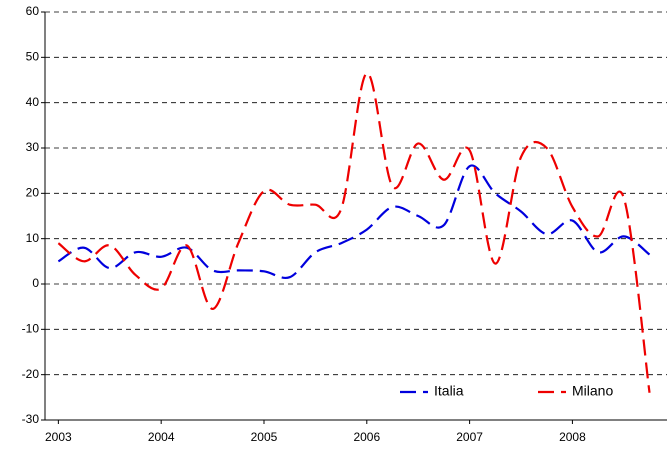 The height and width of the screenshot is (451, 667). Describe the element at coordinates (31, 374) in the screenshot. I see `y-tick-label: -20` at that location.